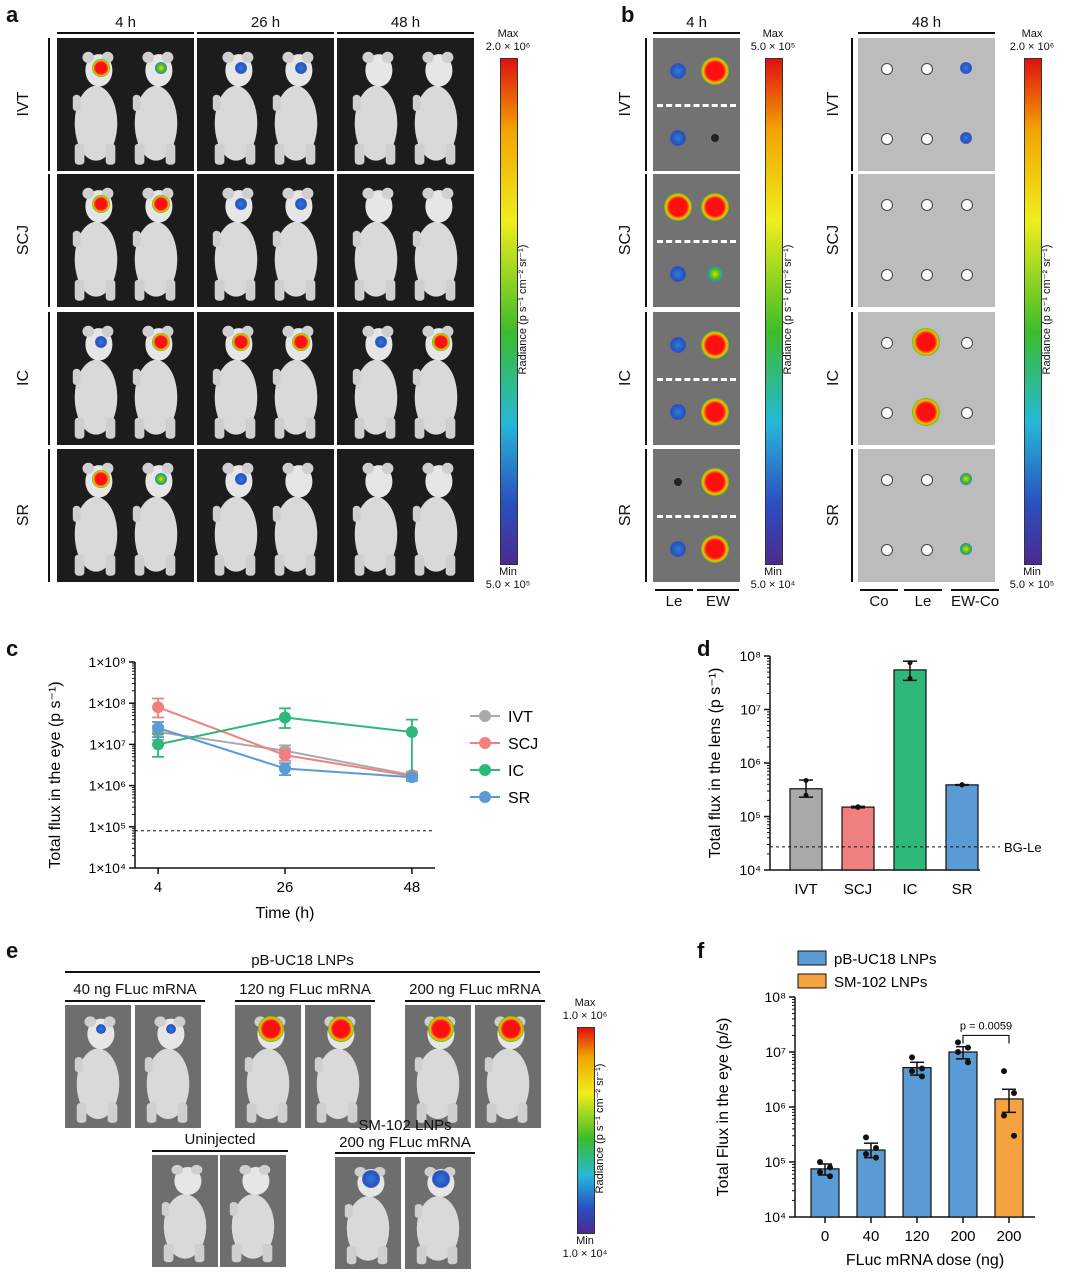 This screenshot has width=1080, height=1275. What do you see at coordinates (220, 1151) in the screenshot?
I see `panel-e-uninjected-rule` at bounding box center [220, 1151].